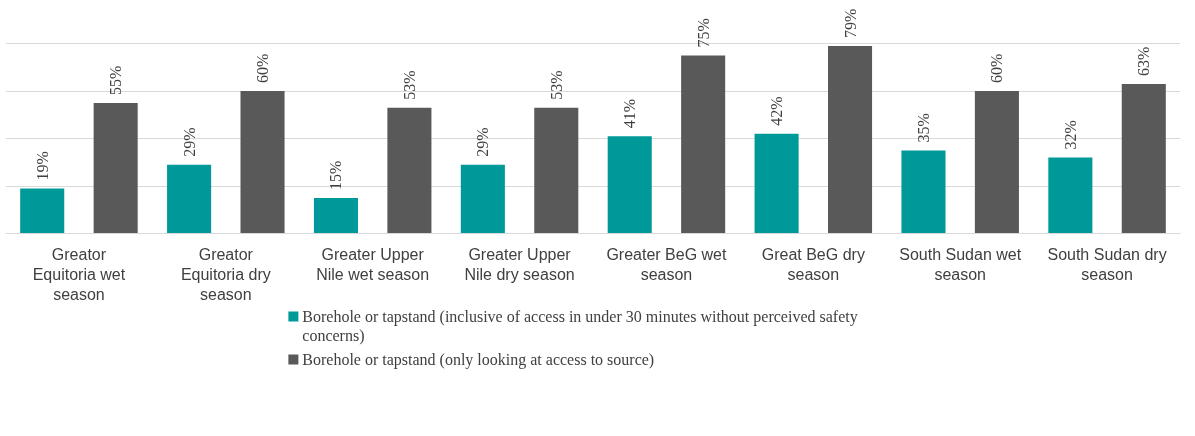  I want to click on data-label: 79%, so click(850, 23).